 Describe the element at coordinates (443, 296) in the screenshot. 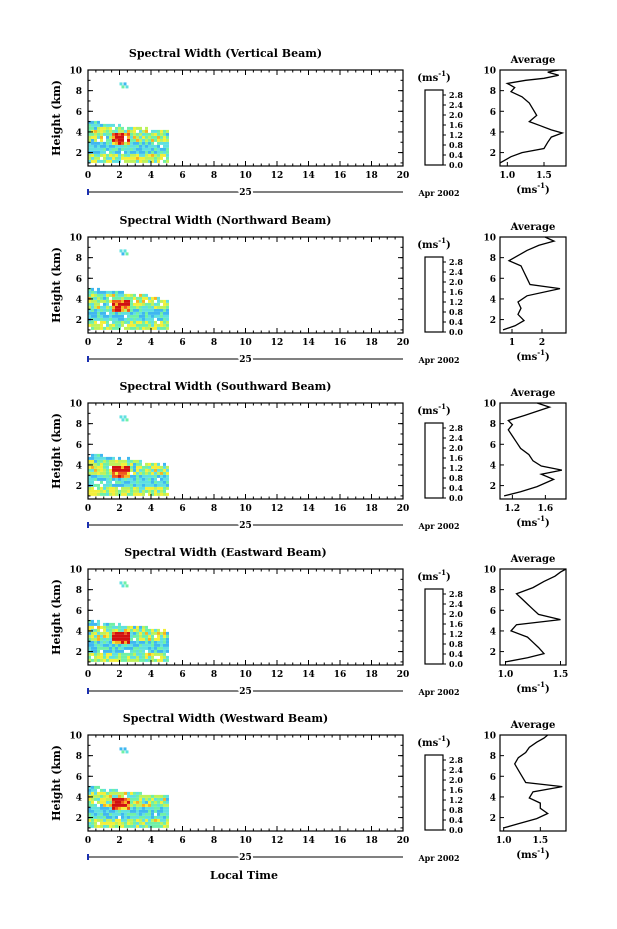

I see `colorbar: 0.00.40.81.21.62.02.42.8` at that location.